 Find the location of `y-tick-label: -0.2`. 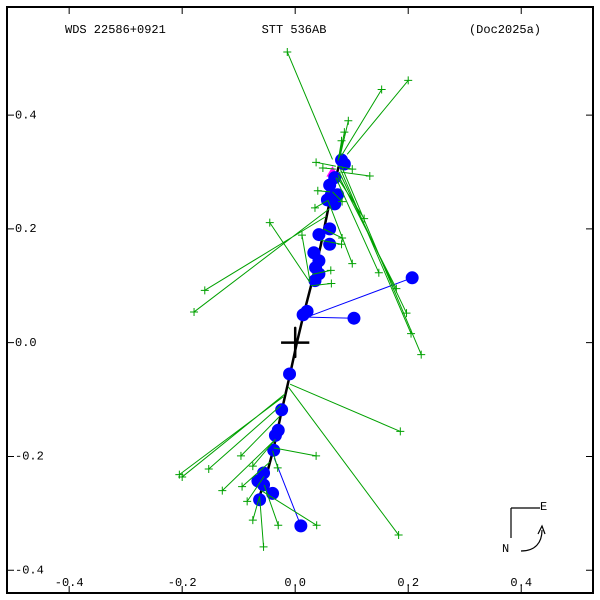

y-tick-label: -0.2 is located at coordinates (29, 457).